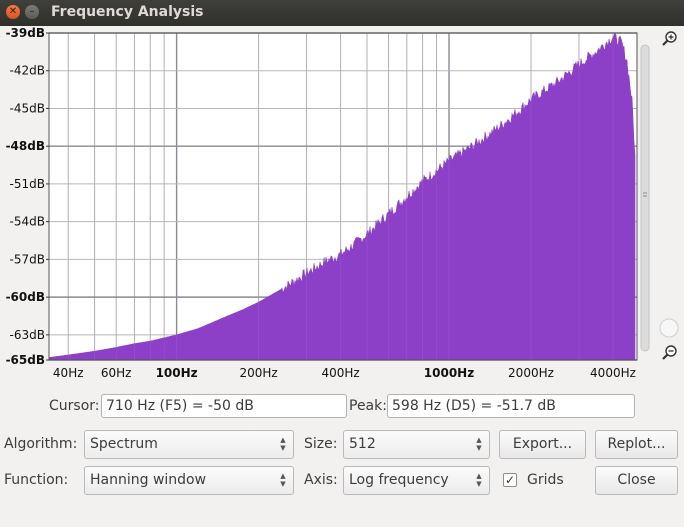 This screenshot has height=527, width=684. What do you see at coordinates (36, 480) in the screenshot?
I see `function-label: Function:` at bounding box center [36, 480].